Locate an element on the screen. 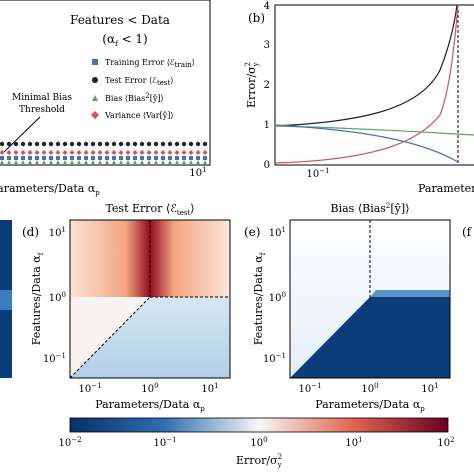 Image resolution: width=474 pixels, height=474 pixels. y-tick-label: 10⁰ is located at coordinates (57, 297).